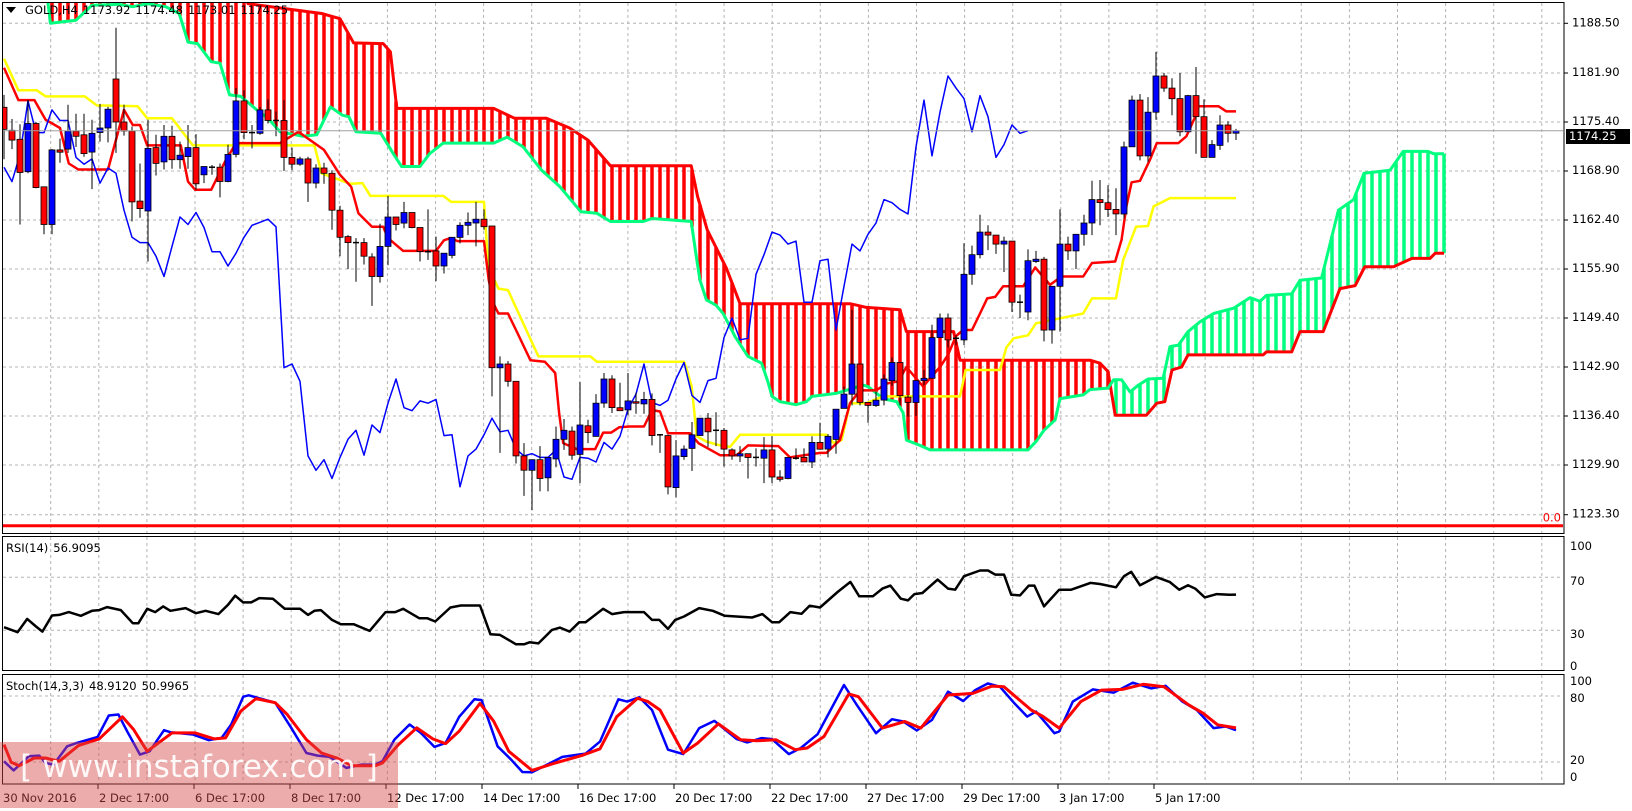 This screenshot has width=1632, height=811. What do you see at coordinates (147, 10) in the screenshot?
I see `chart-header: GOLD,H4 1173.92 1174.48 1173.01 1174.25` at bounding box center [147, 10].